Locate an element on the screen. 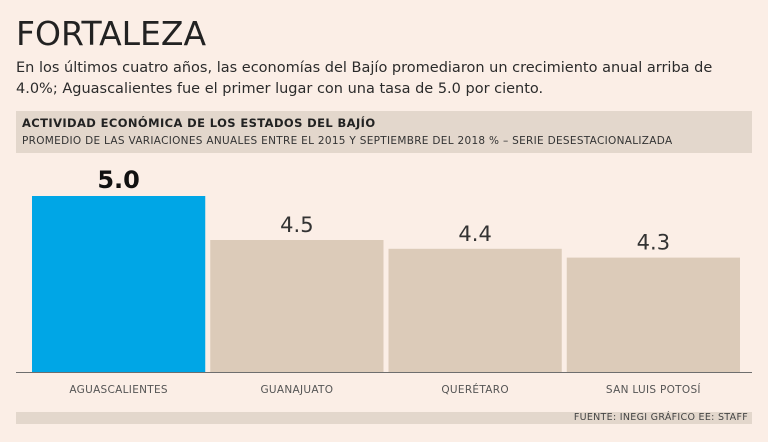 This screenshot has width=768, height=442. bar-san-luis-potos- is located at coordinates (653, 314).